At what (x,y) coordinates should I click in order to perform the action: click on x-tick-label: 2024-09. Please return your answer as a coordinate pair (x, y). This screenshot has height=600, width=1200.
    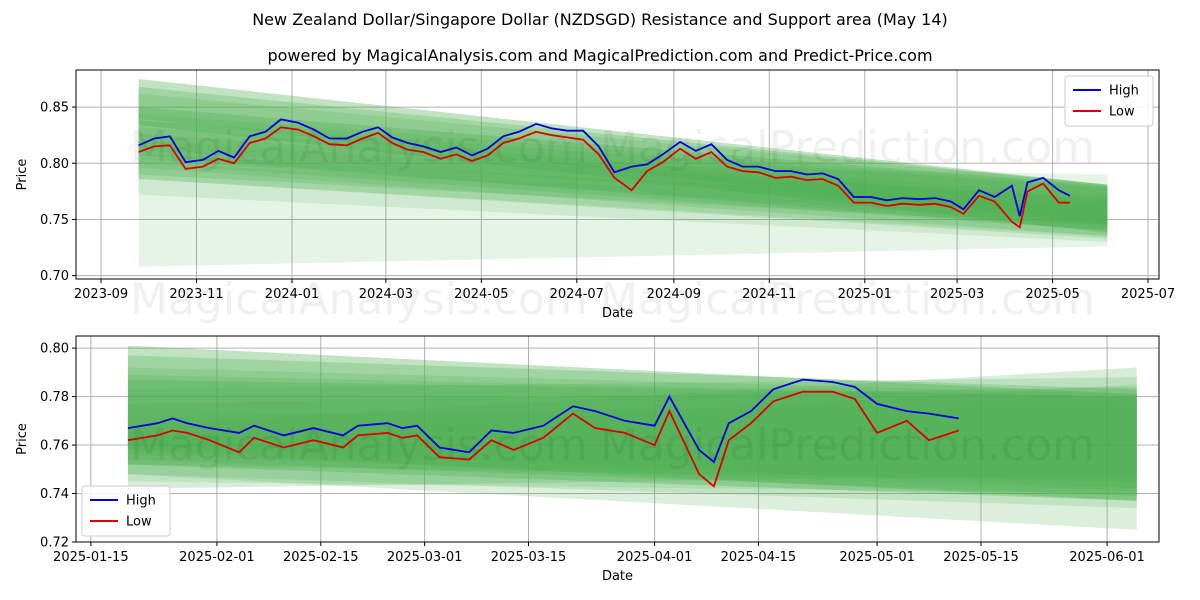
    Looking at the image, I should click on (674, 294).